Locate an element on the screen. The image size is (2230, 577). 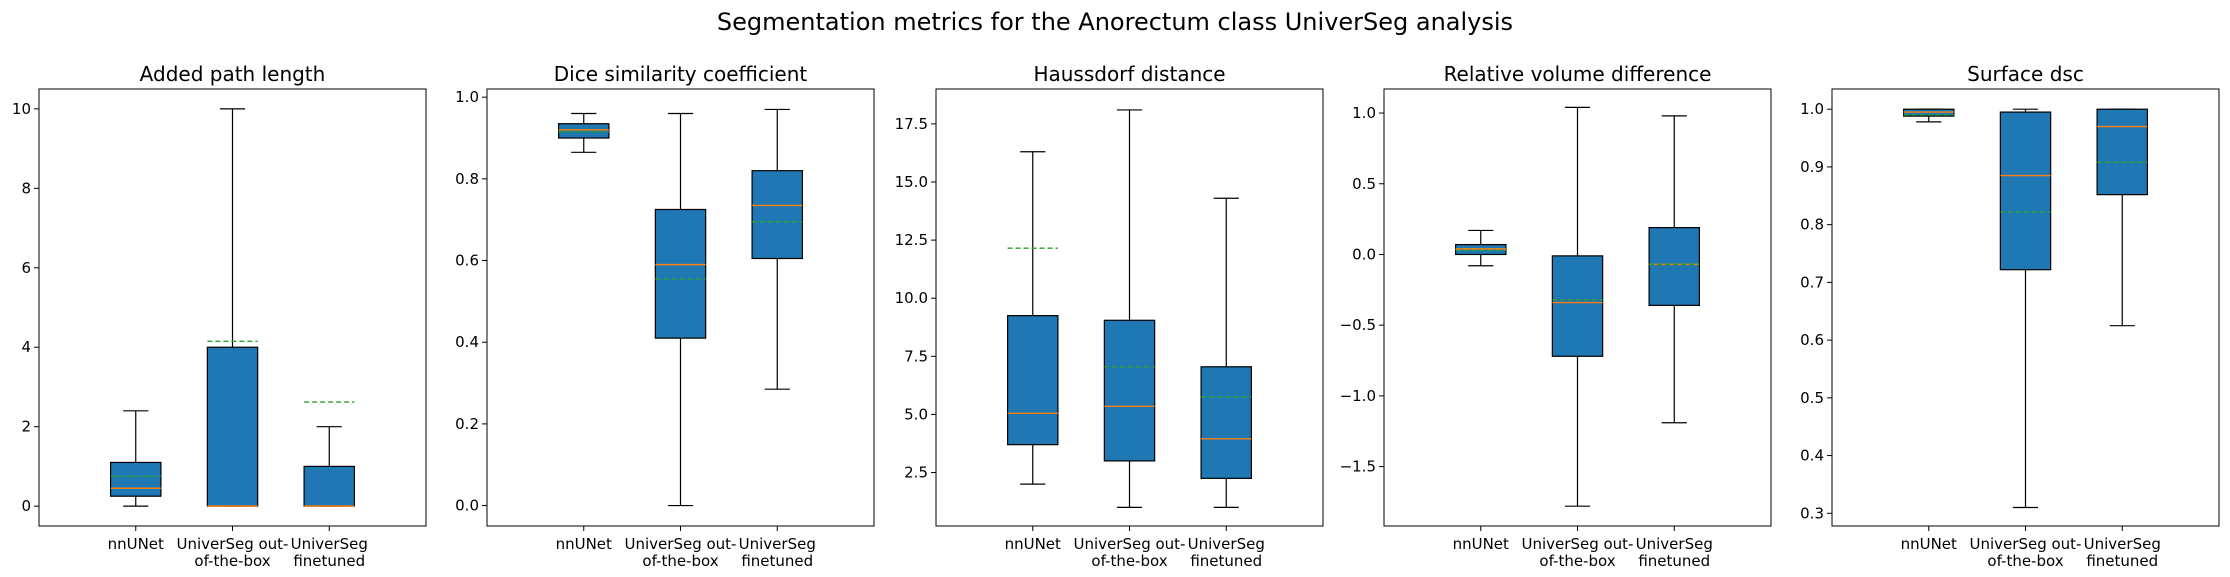
panel-title: Added path length is located at coordinates (233, 74).